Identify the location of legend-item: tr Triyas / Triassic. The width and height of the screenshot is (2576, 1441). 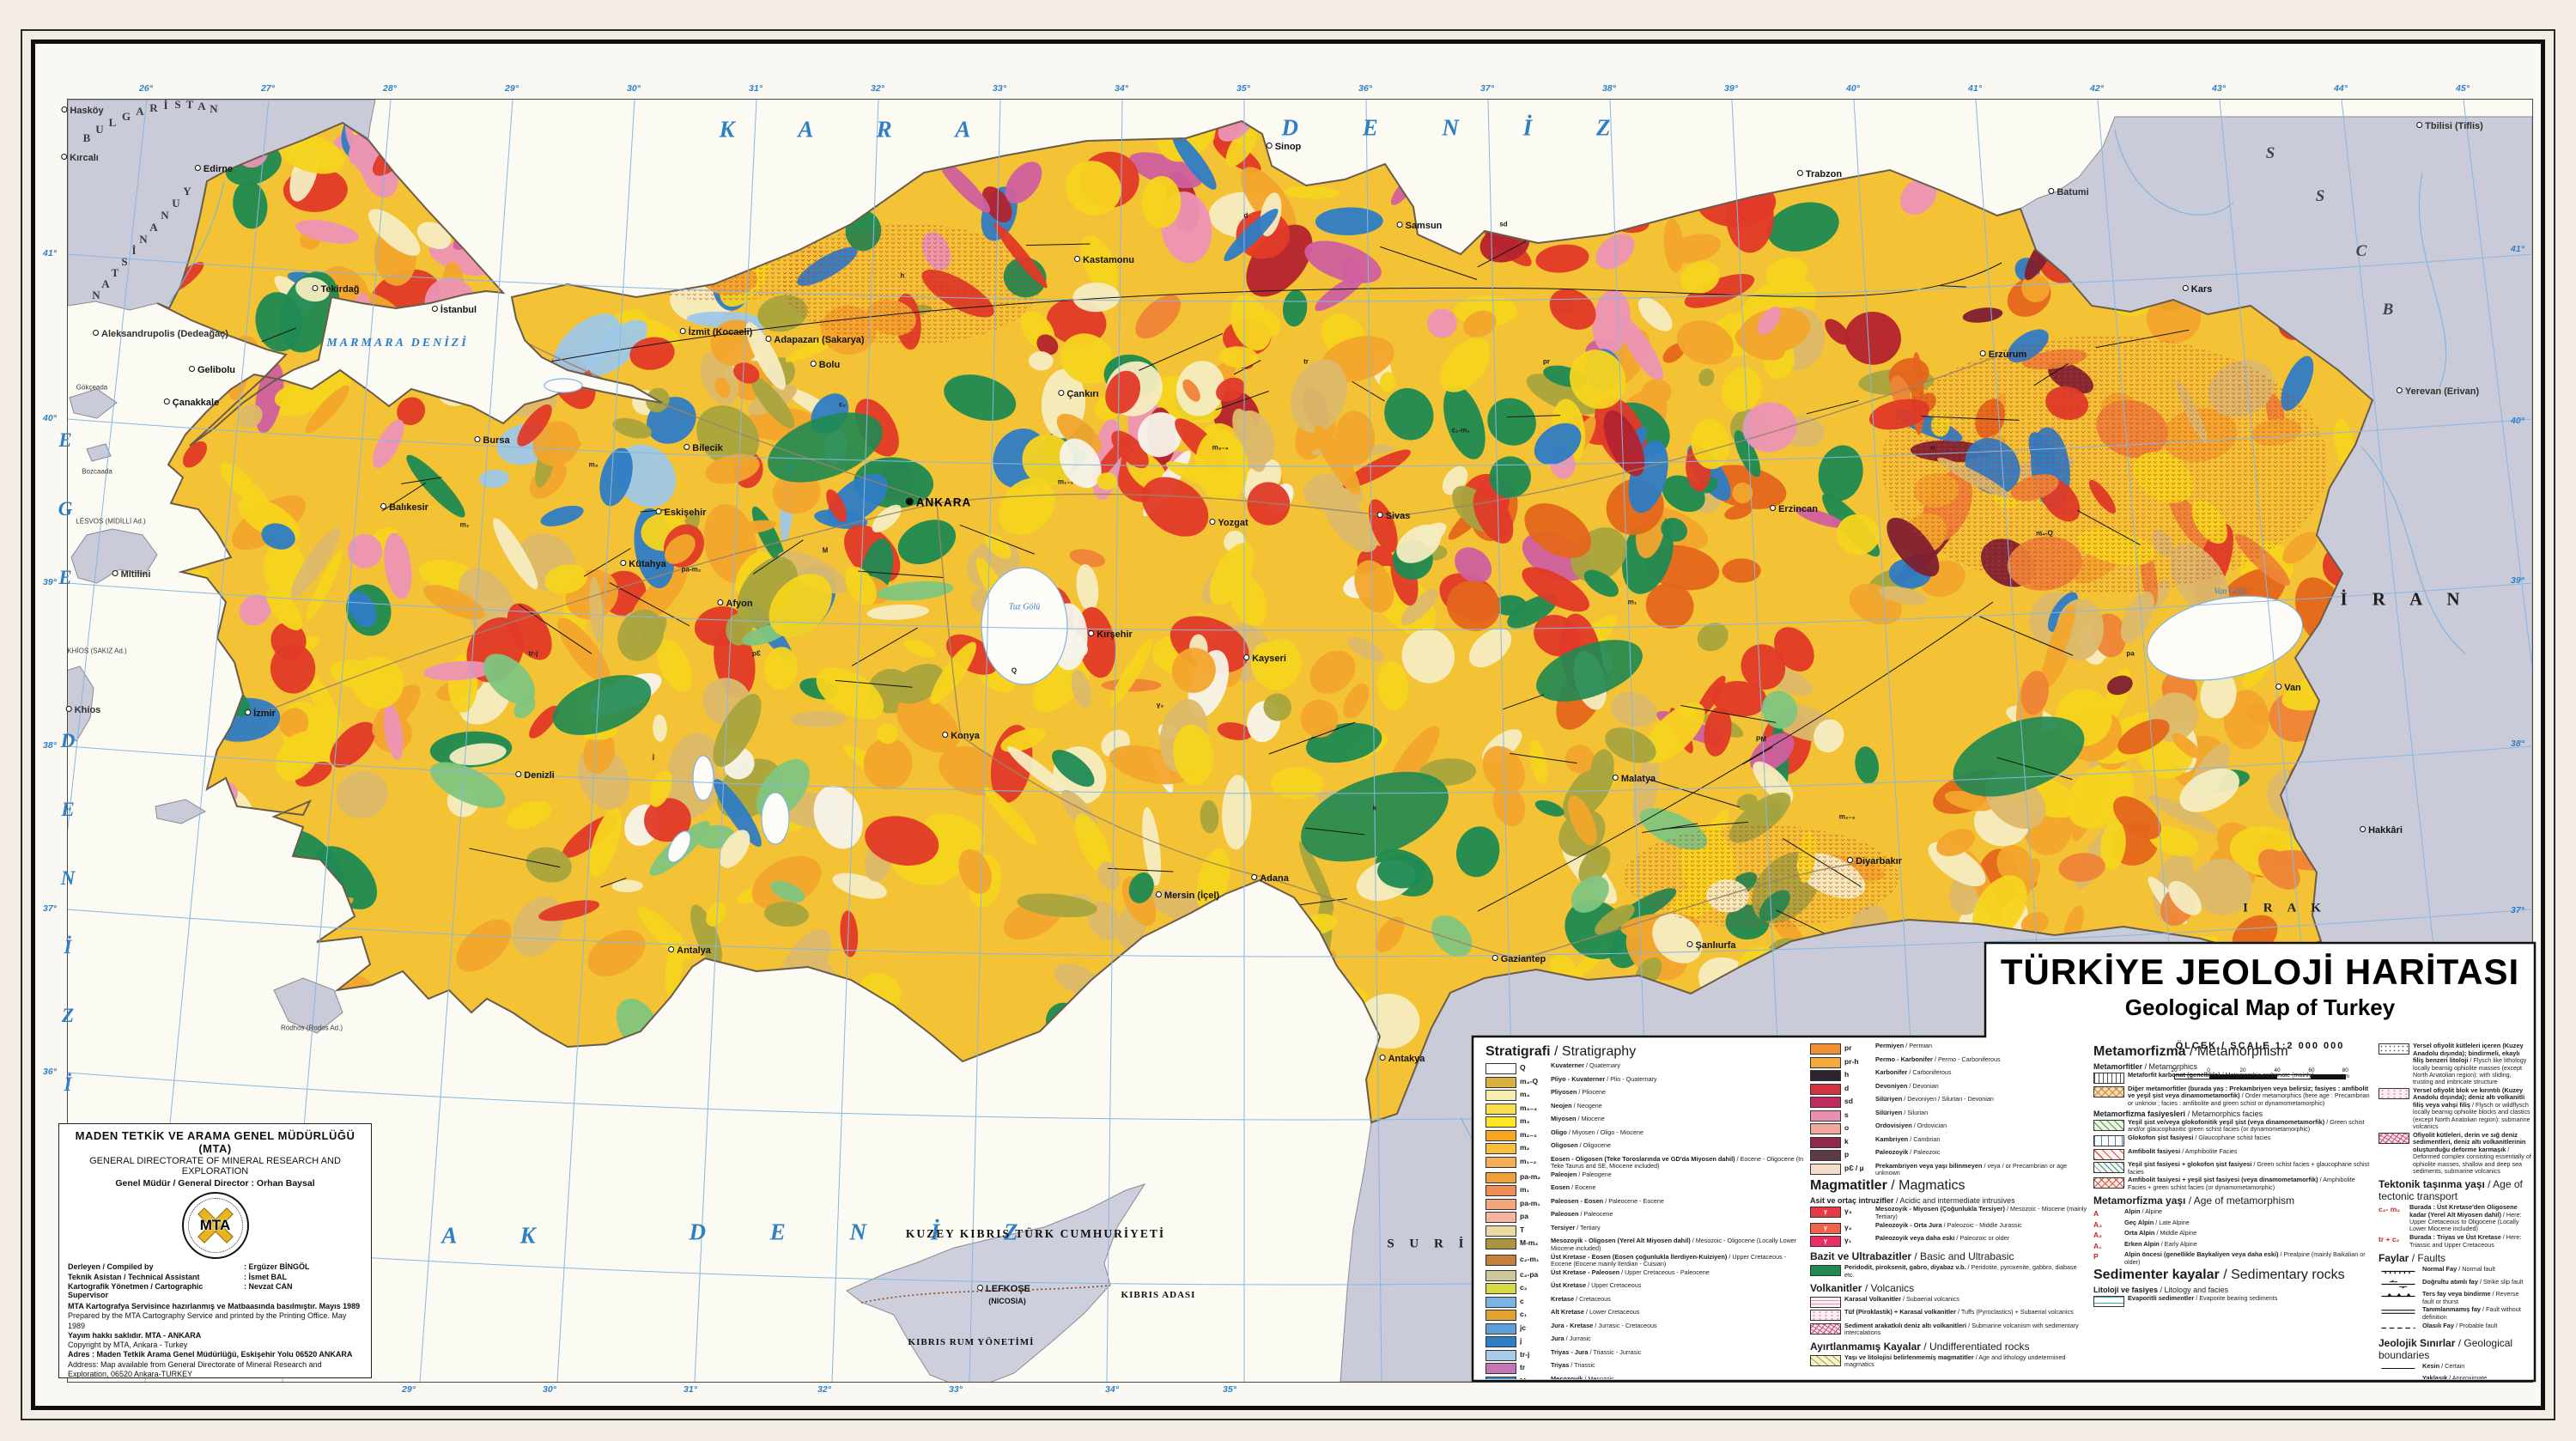
(1645, 1368).